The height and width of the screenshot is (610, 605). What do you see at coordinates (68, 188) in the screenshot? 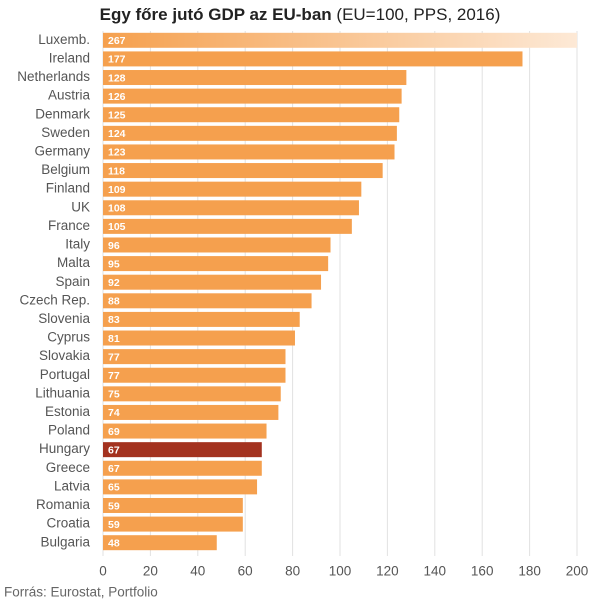
I see `category-label: Finland` at bounding box center [68, 188].